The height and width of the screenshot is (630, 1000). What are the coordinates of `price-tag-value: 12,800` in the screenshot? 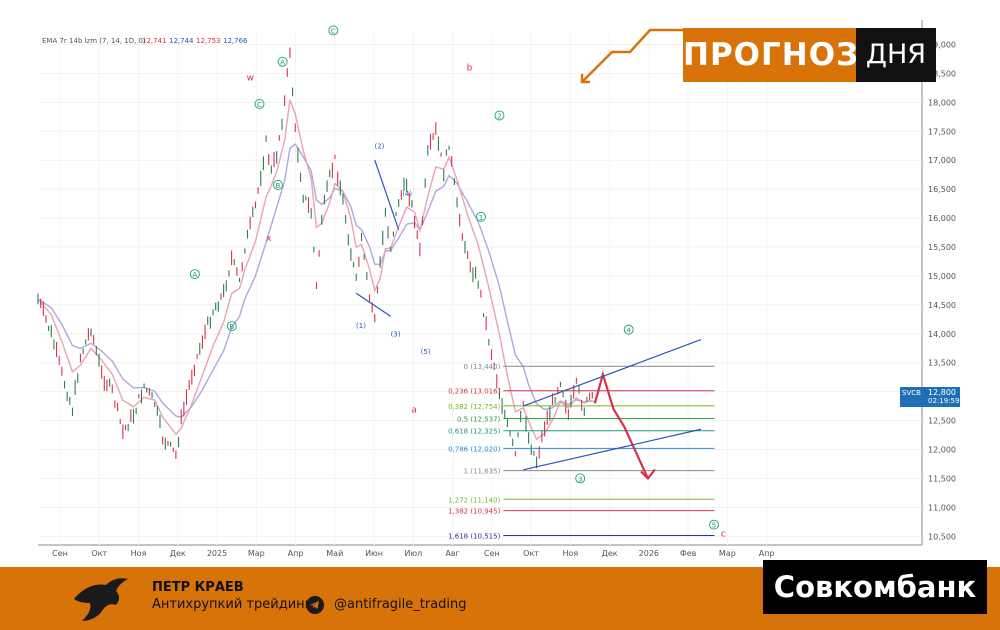 It's located at (942, 392).